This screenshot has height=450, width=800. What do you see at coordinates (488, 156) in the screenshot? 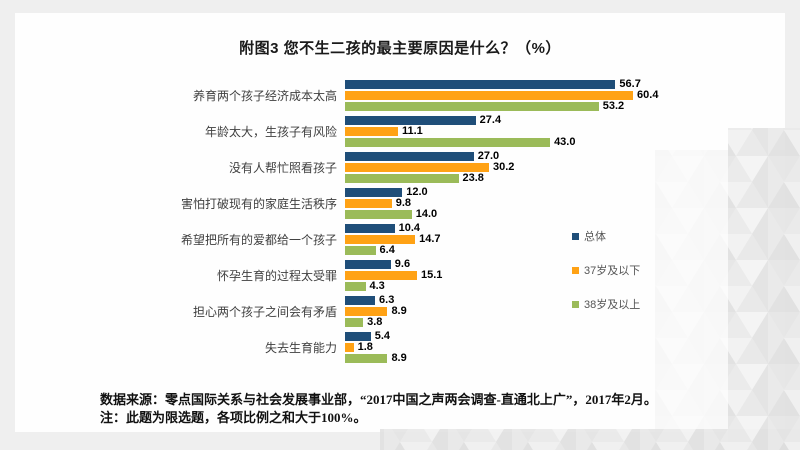
I see `bar-value-label: 27.0` at bounding box center [488, 156].